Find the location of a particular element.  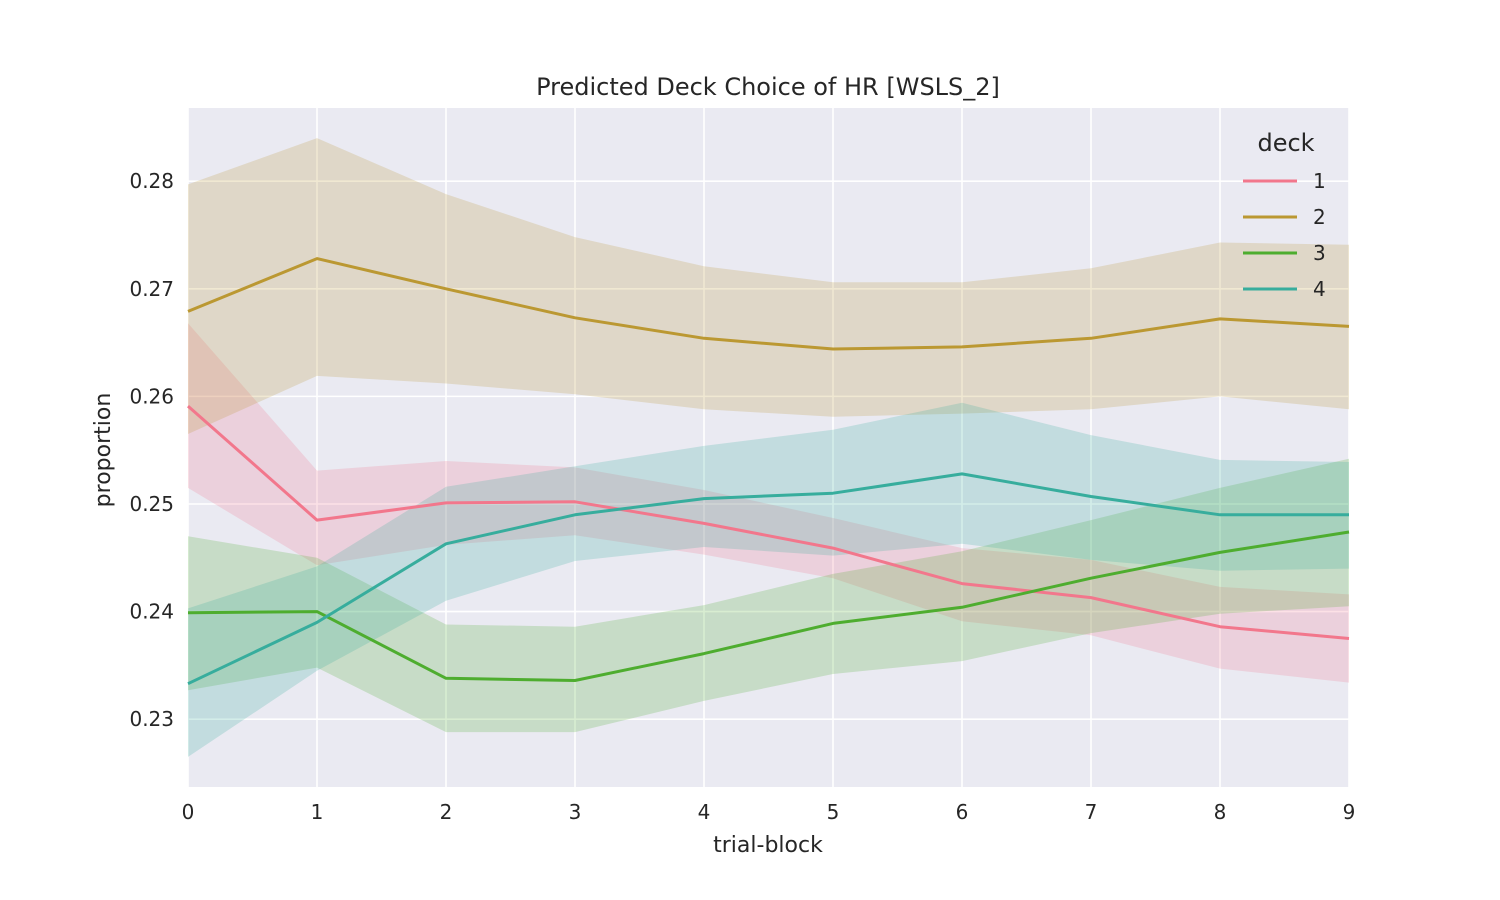

x-tick-label: 7 is located at coordinates (1091, 812).